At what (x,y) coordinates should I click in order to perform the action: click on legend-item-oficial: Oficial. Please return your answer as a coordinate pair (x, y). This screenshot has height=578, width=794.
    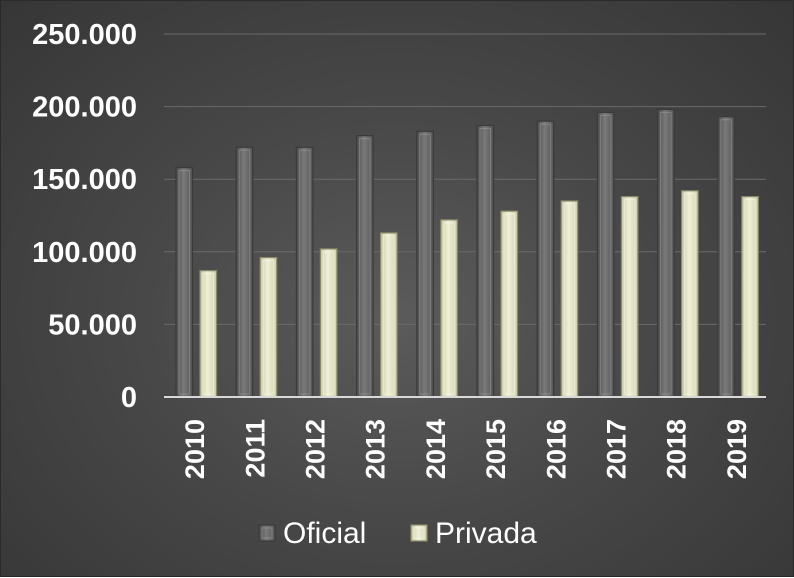
    Looking at the image, I should click on (312, 533).